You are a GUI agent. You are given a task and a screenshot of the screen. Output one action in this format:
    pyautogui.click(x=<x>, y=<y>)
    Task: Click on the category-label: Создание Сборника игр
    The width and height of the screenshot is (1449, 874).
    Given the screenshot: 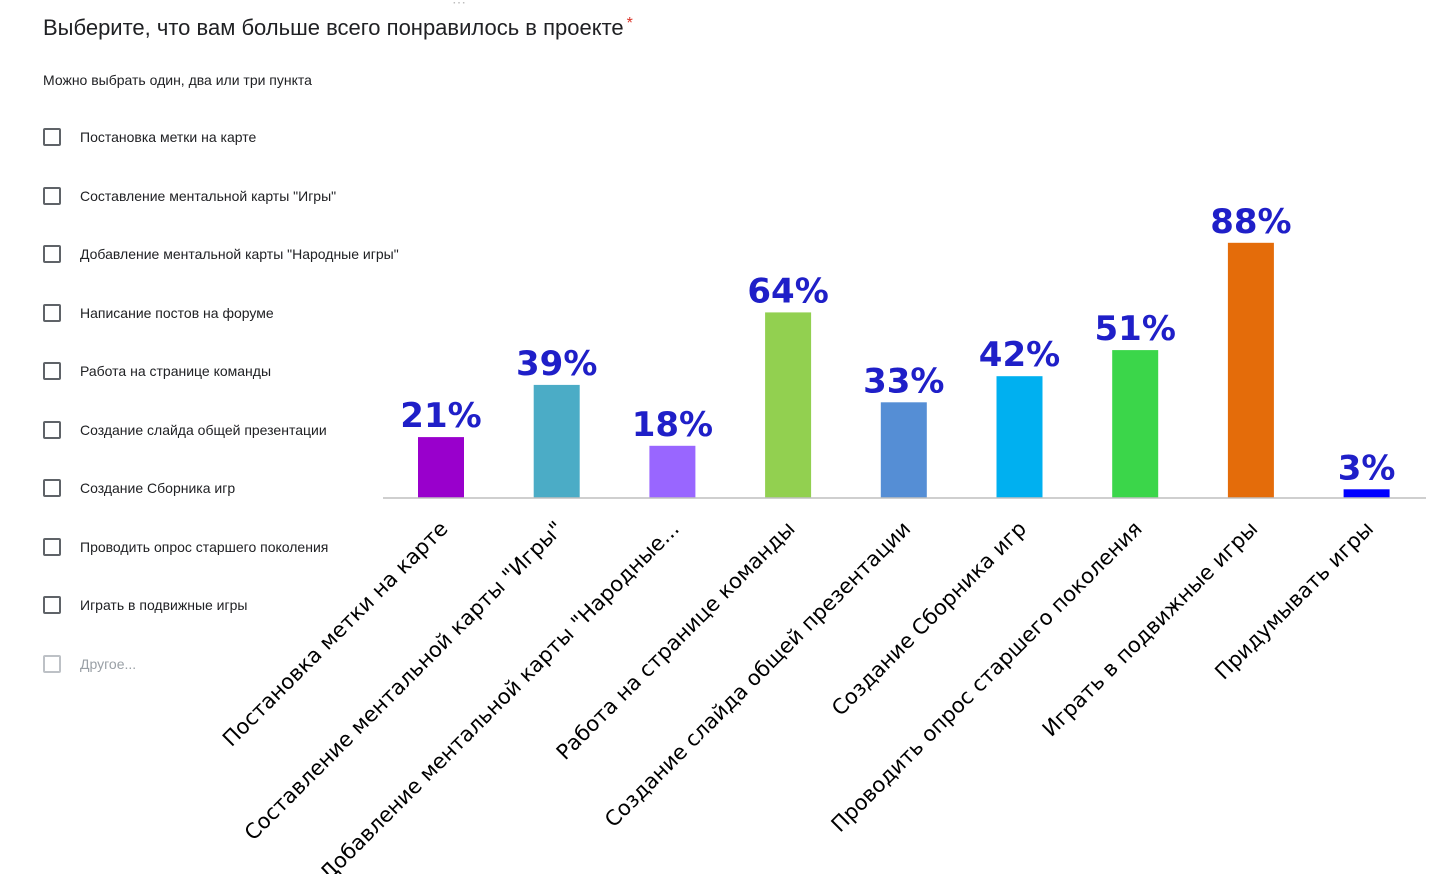 What is the action you would take?
    pyautogui.click(x=929, y=619)
    